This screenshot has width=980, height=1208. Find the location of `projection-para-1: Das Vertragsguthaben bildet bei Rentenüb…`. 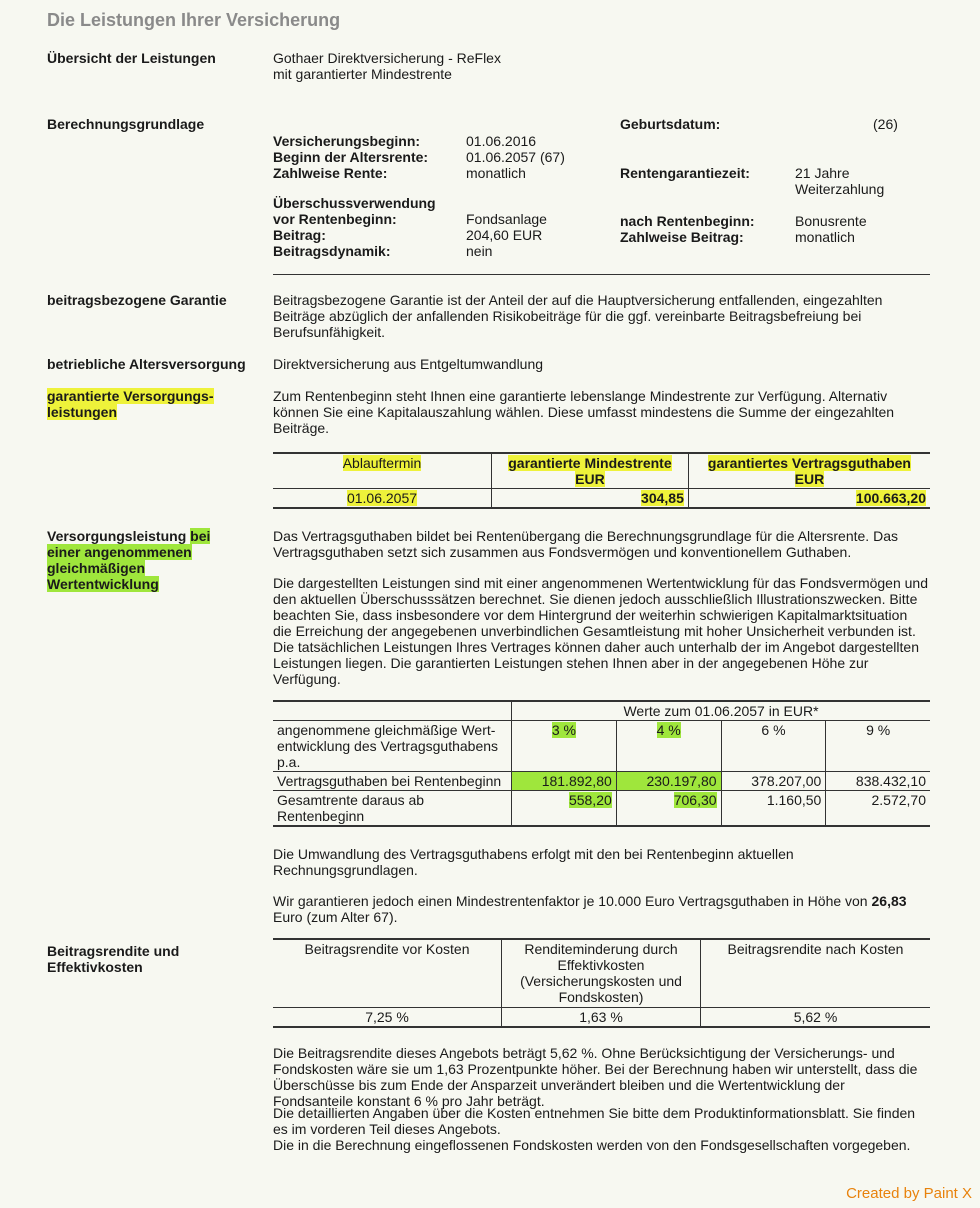

projection-para-1: Das Vertragsguthaben bildet bei Rentenüb… is located at coordinates (585, 544).